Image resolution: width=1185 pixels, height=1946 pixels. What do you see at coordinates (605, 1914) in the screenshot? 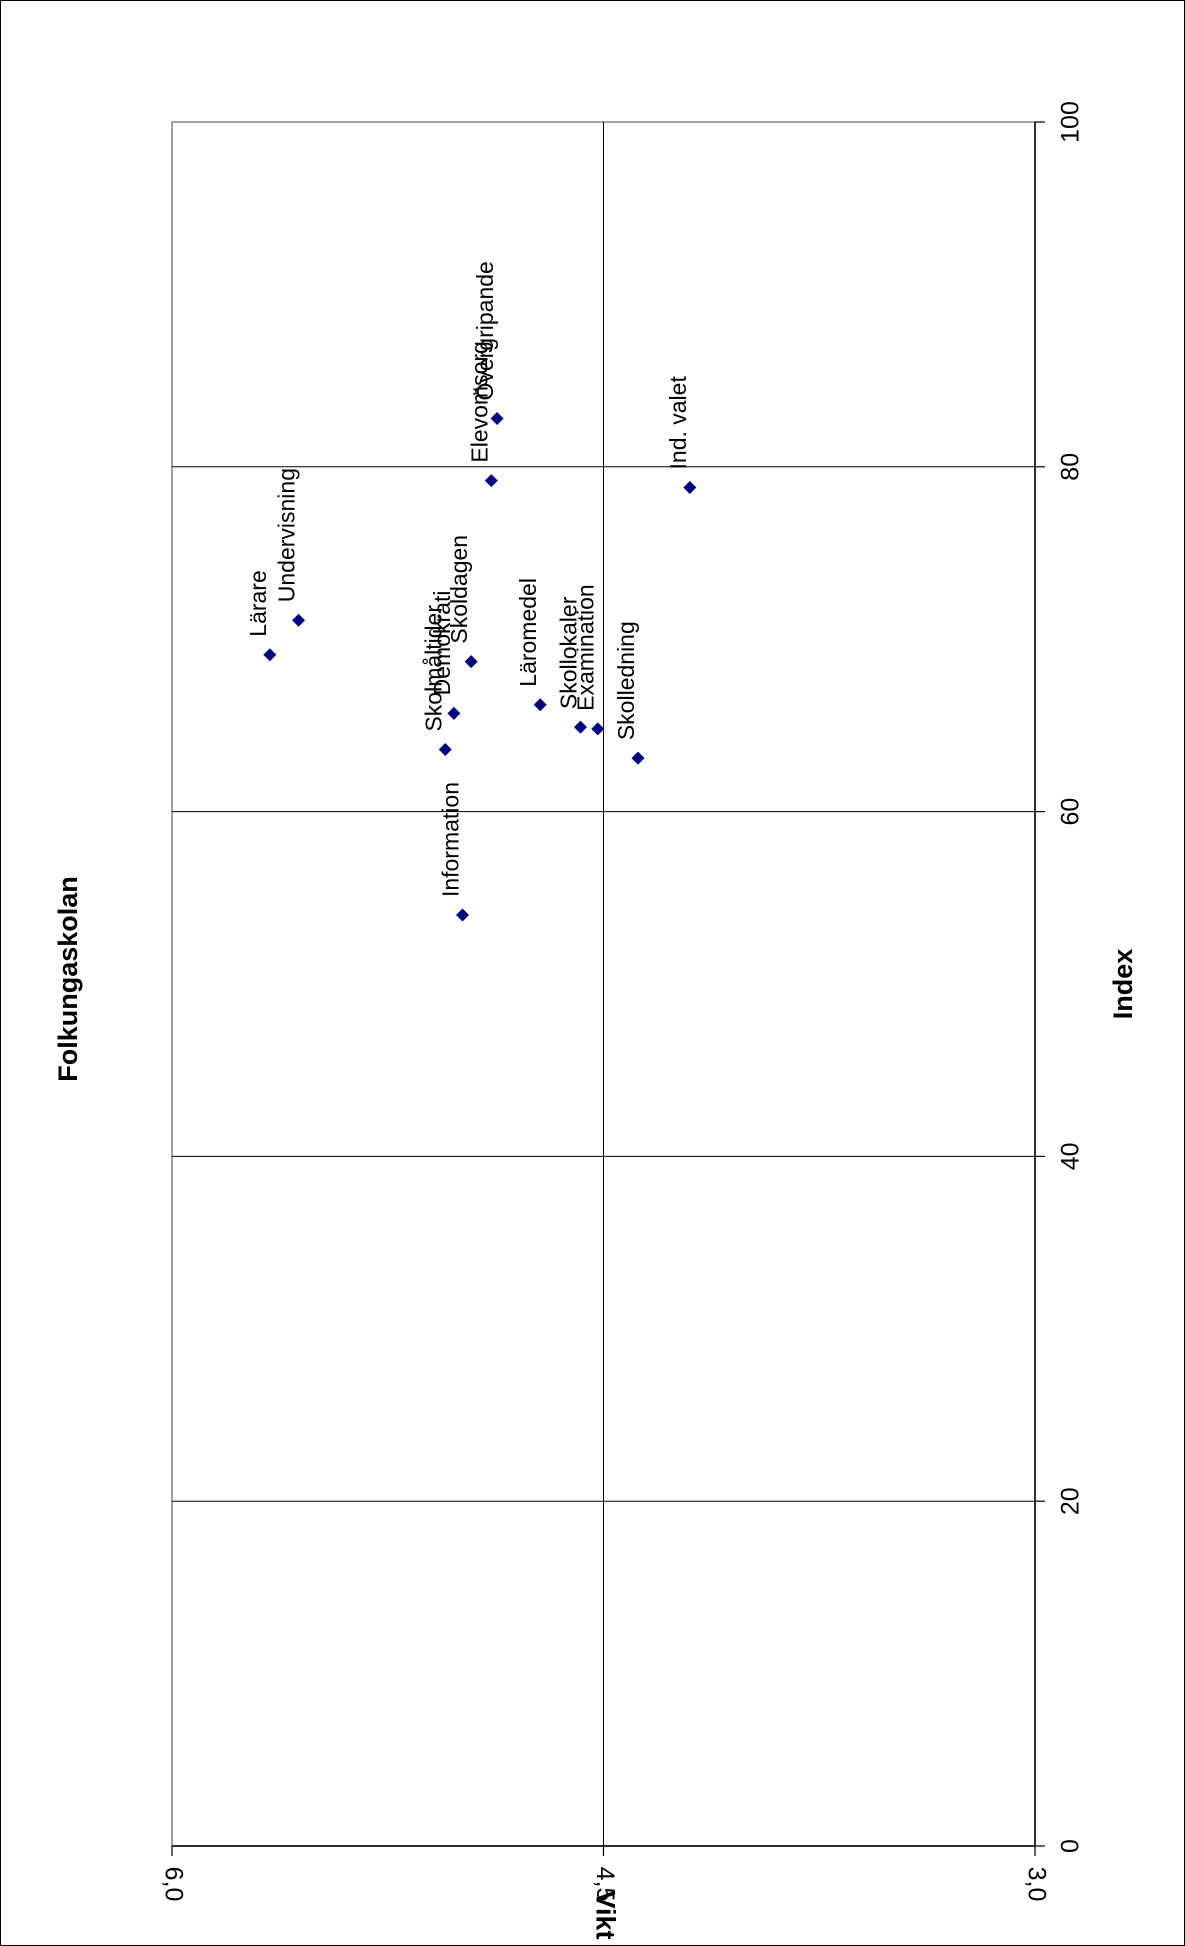
I see `y-axis-title: Vikt` at bounding box center [605, 1914].